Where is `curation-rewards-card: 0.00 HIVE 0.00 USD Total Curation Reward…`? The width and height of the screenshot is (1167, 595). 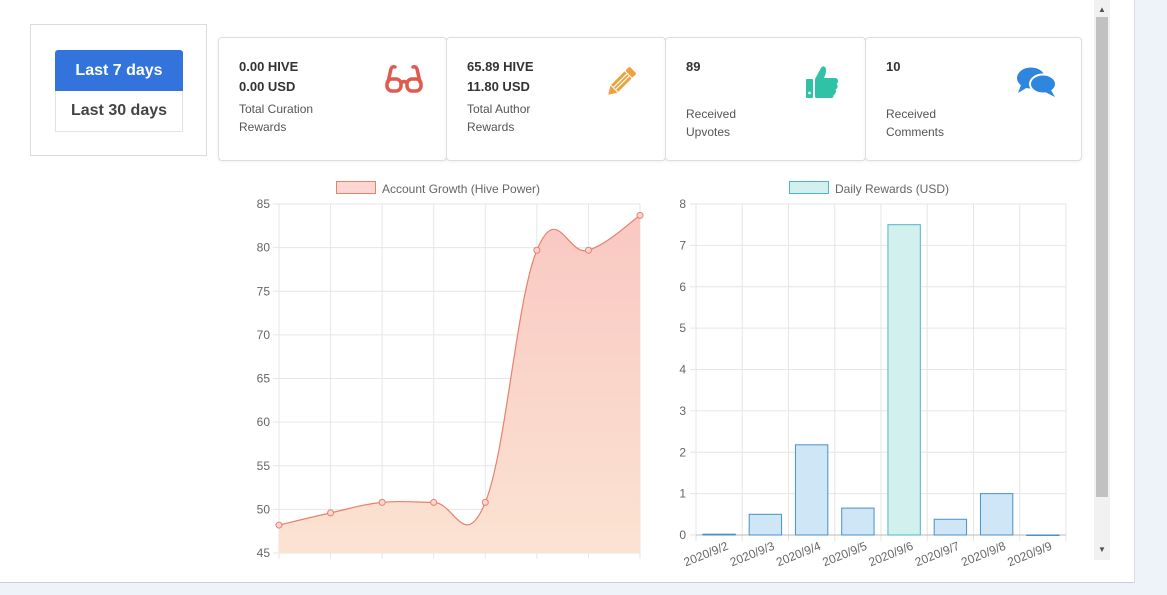 curation-rewards-card: 0.00 HIVE 0.00 USD Total Curation Reward… is located at coordinates (332, 99).